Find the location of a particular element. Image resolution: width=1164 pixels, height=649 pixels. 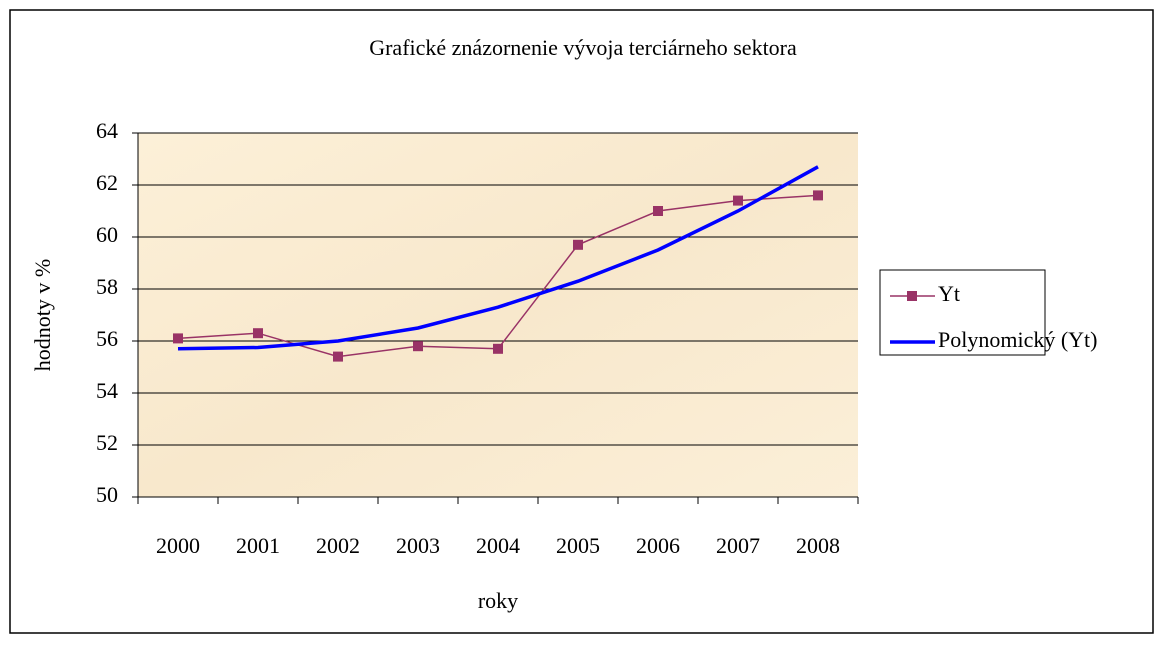

y-axis-label: hodnoty v % is located at coordinates (42, 315).